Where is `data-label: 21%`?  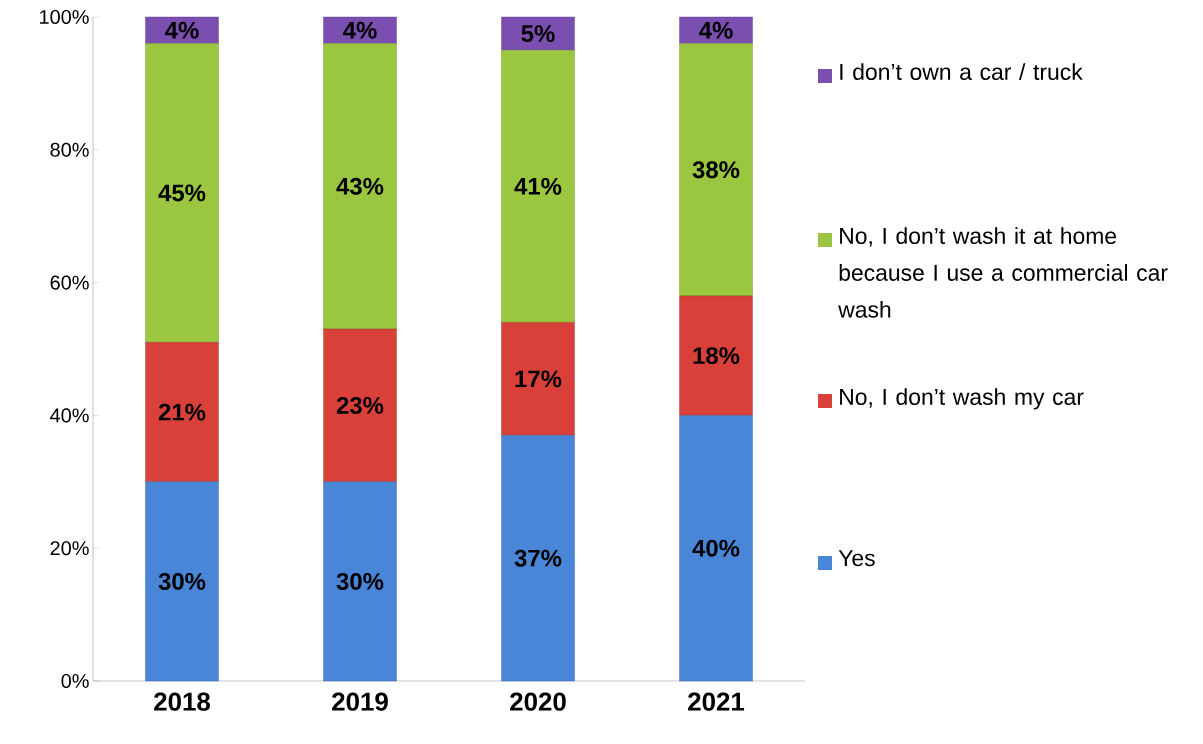 data-label: 21% is located at coordinates (182, 412).